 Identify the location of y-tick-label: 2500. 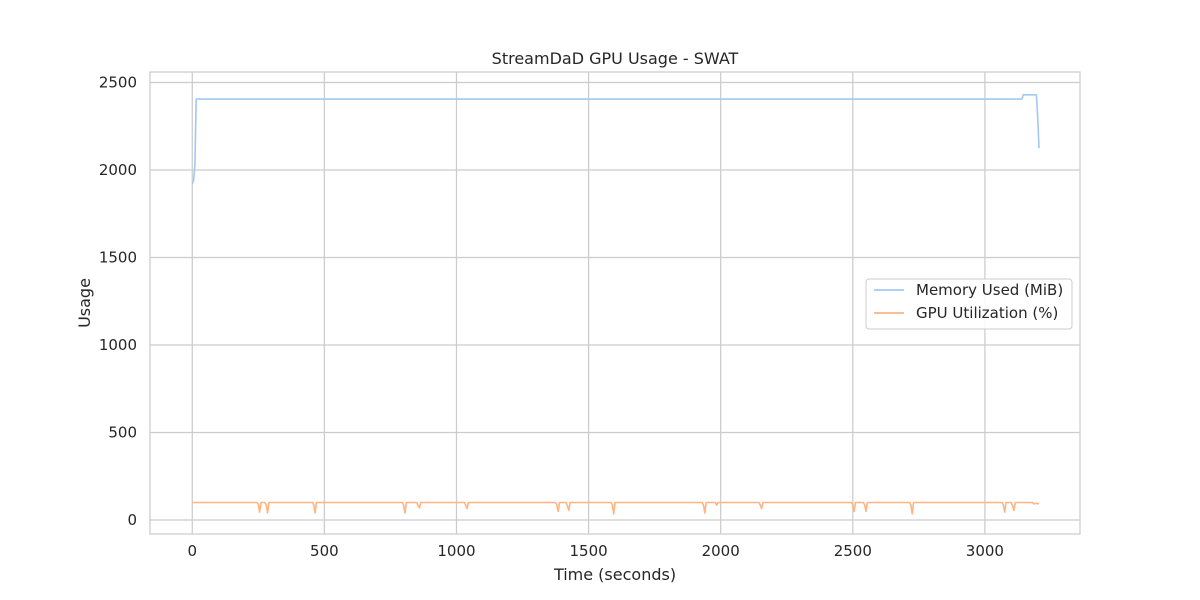
(118, 83).